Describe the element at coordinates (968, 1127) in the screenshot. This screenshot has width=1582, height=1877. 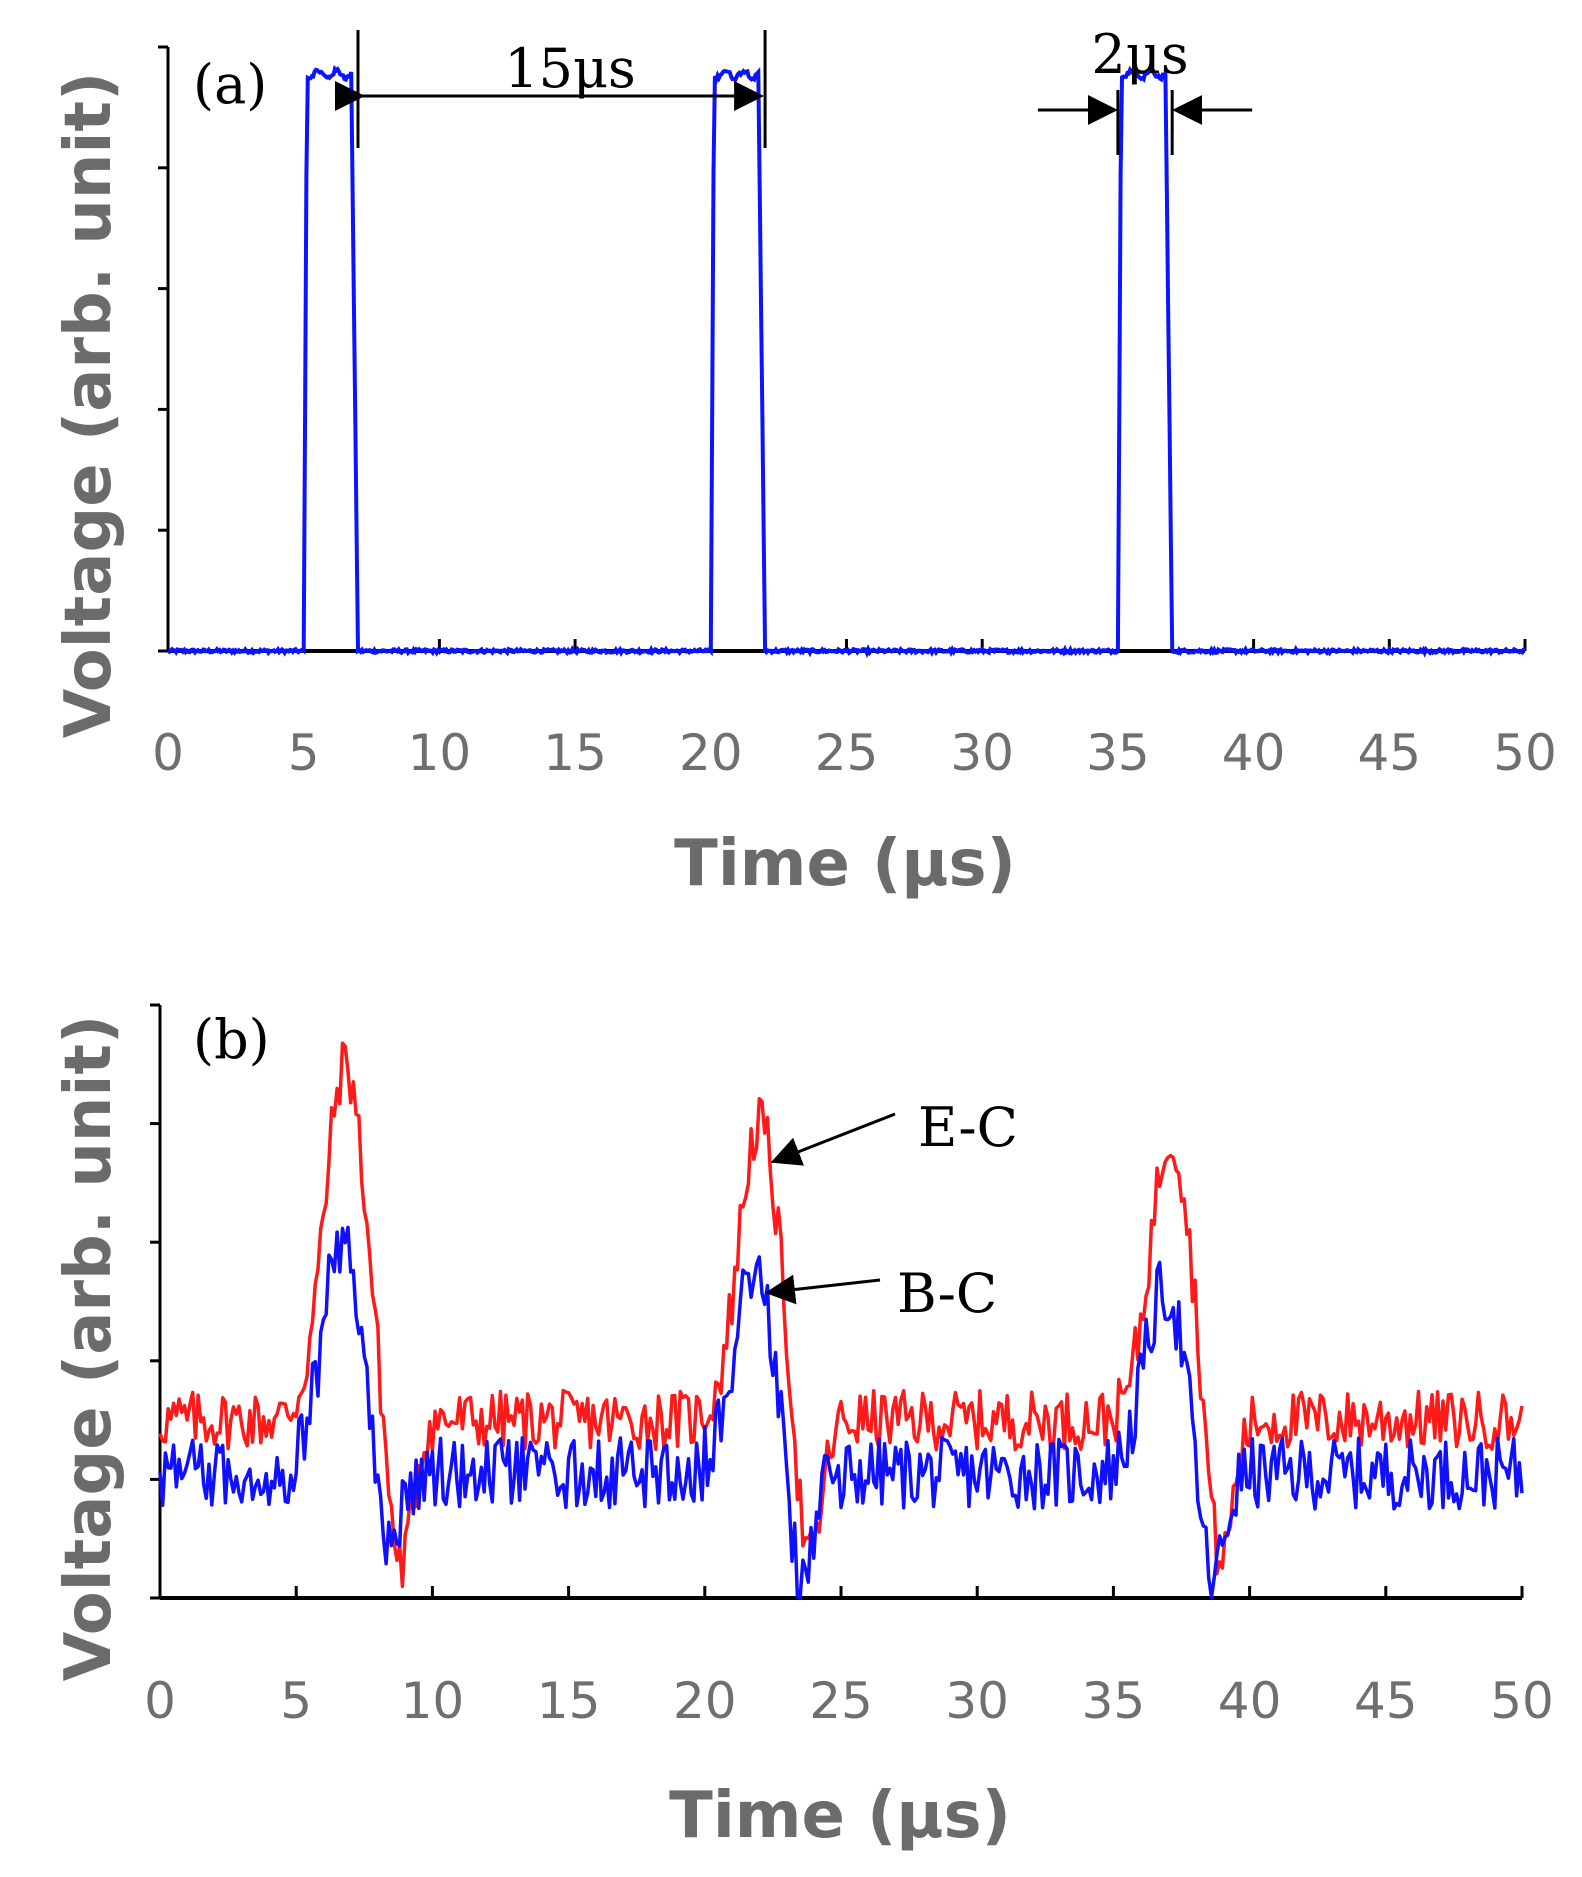
I see `annotation-e-c: E-C` at that location.